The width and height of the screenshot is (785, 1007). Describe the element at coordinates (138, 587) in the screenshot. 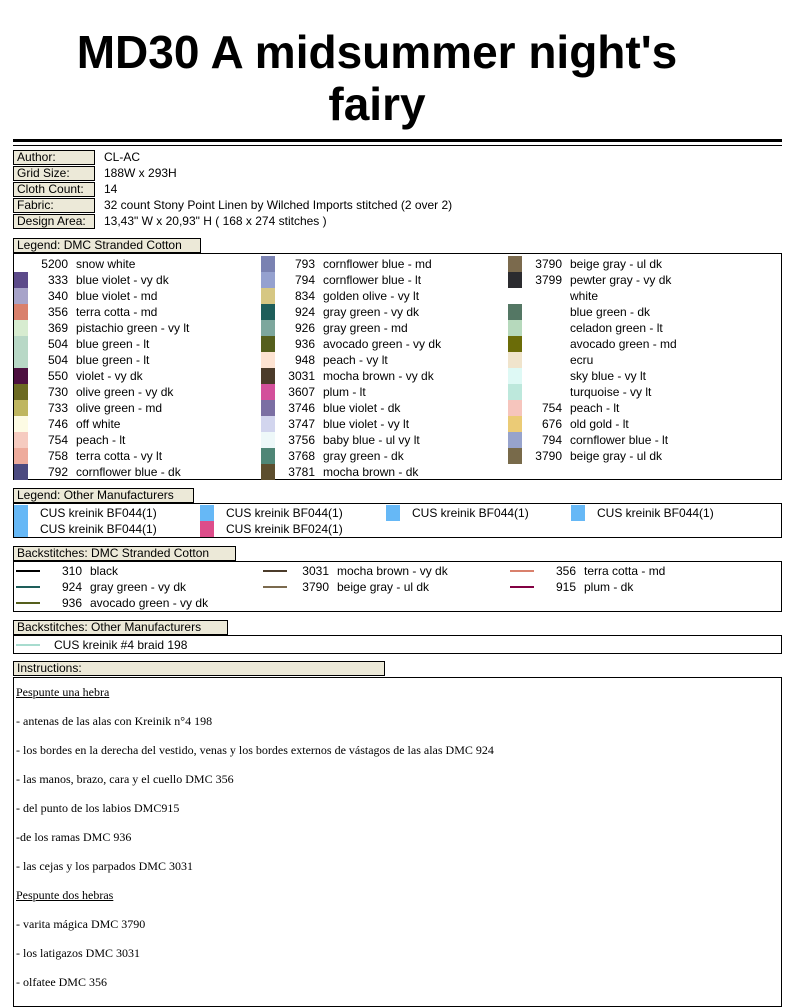

I see `thread-name: gray green - vy dk` at that location.